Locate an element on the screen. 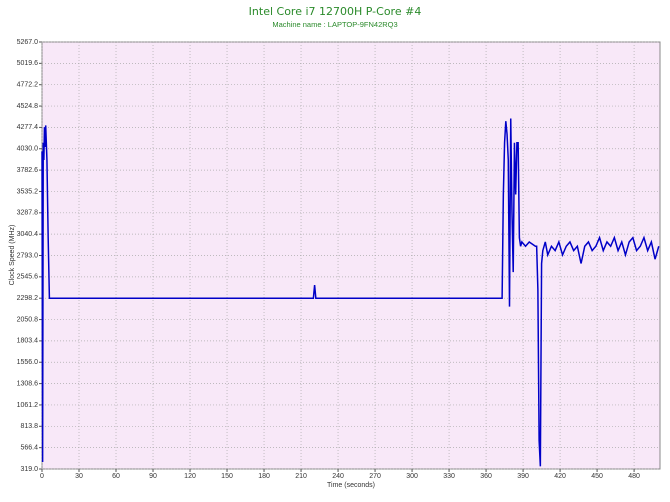 Image resolution: width=670 pixels, height=502 pixels. x-tick-label: 330 is located at coordinates (449, 476).